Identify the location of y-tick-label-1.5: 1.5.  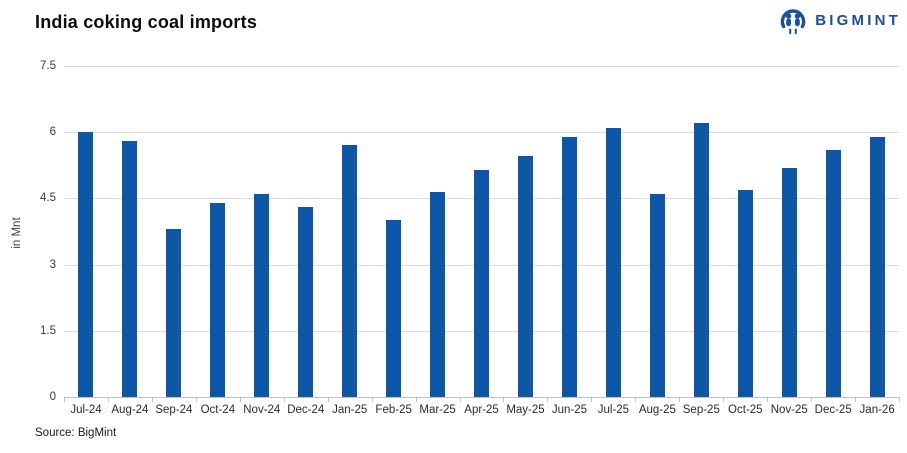
(48, 330).